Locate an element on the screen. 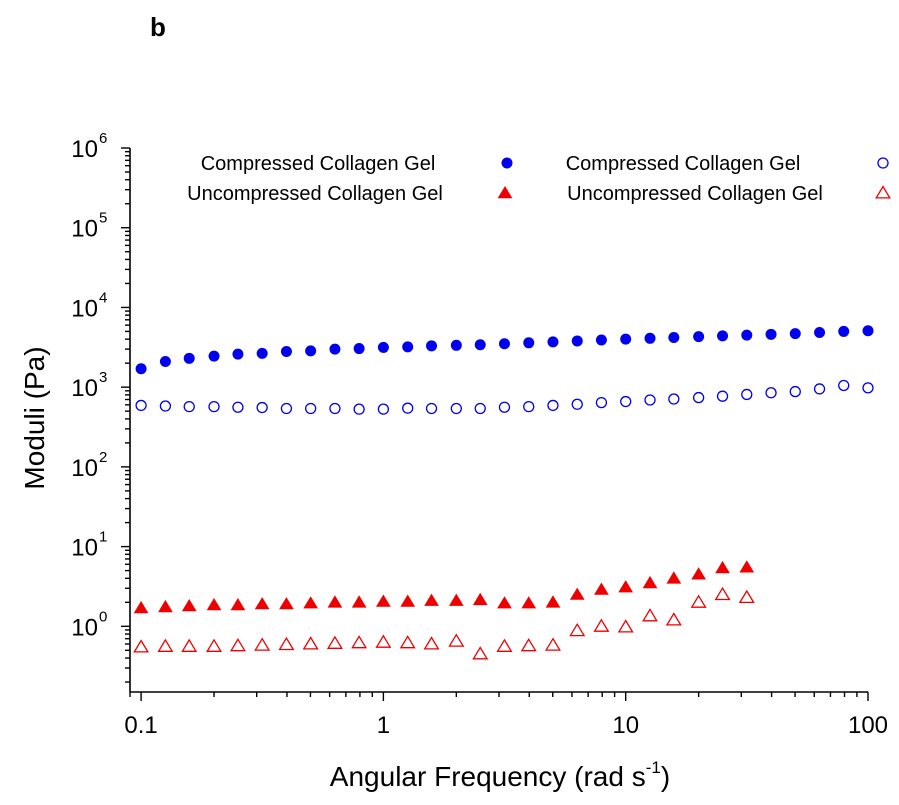 This screenshot has width=899, height=805. x-axis-title-end: ) is located at coordinates (665, 776).